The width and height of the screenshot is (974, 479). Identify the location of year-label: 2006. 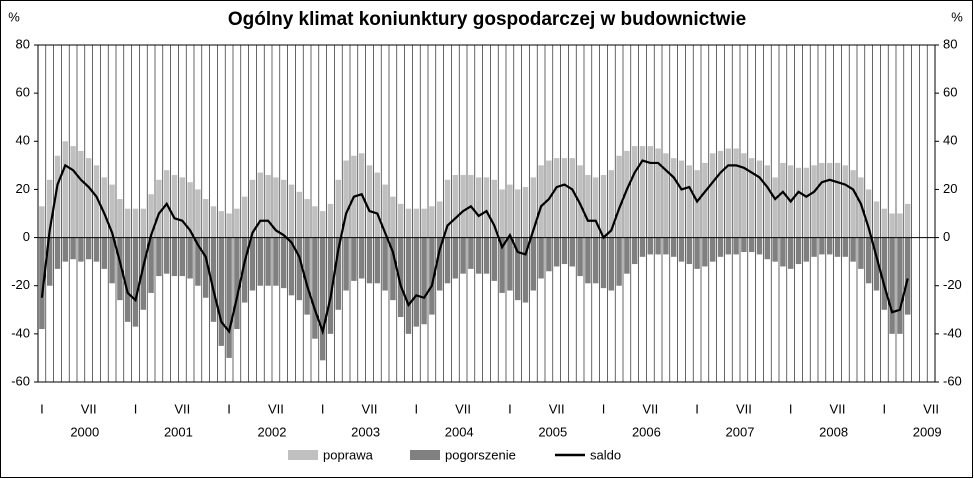
(646, 431).